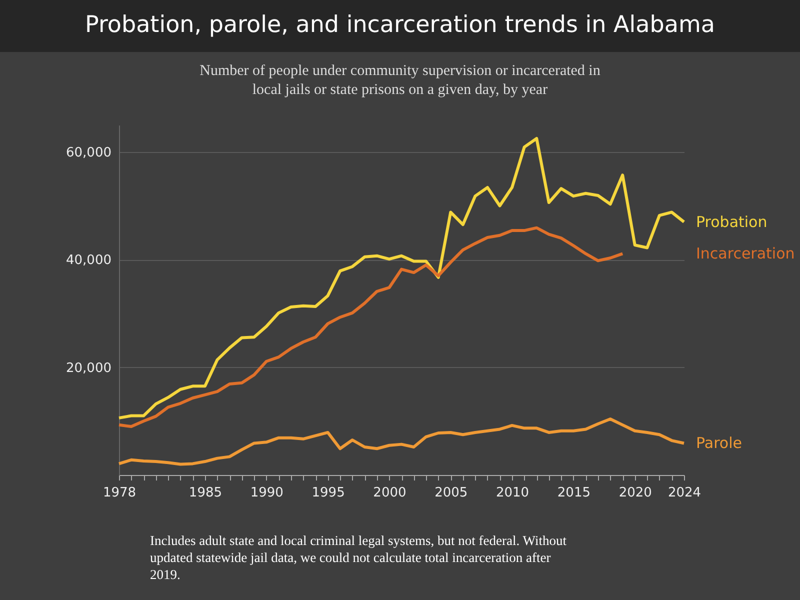  Describe the element at coordinates (389, 493) in the screenshot. I see `x-tick-label: 2000` at that location.